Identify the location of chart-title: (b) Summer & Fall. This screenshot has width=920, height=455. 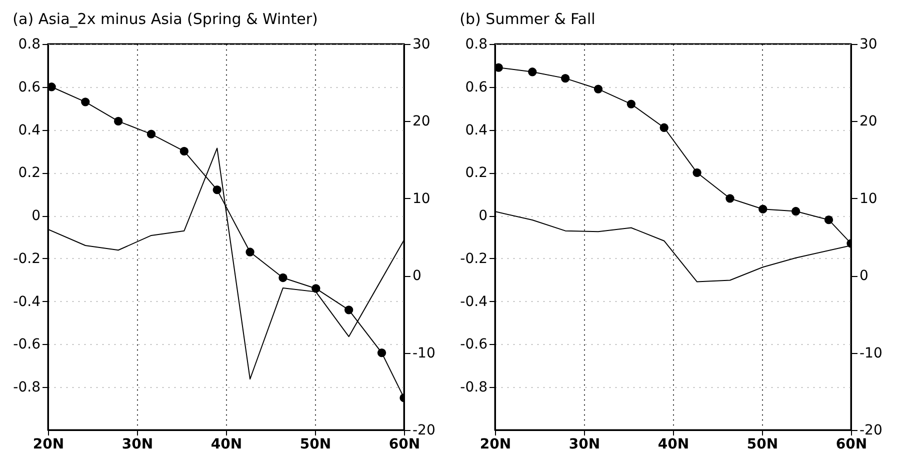
(528, 19).